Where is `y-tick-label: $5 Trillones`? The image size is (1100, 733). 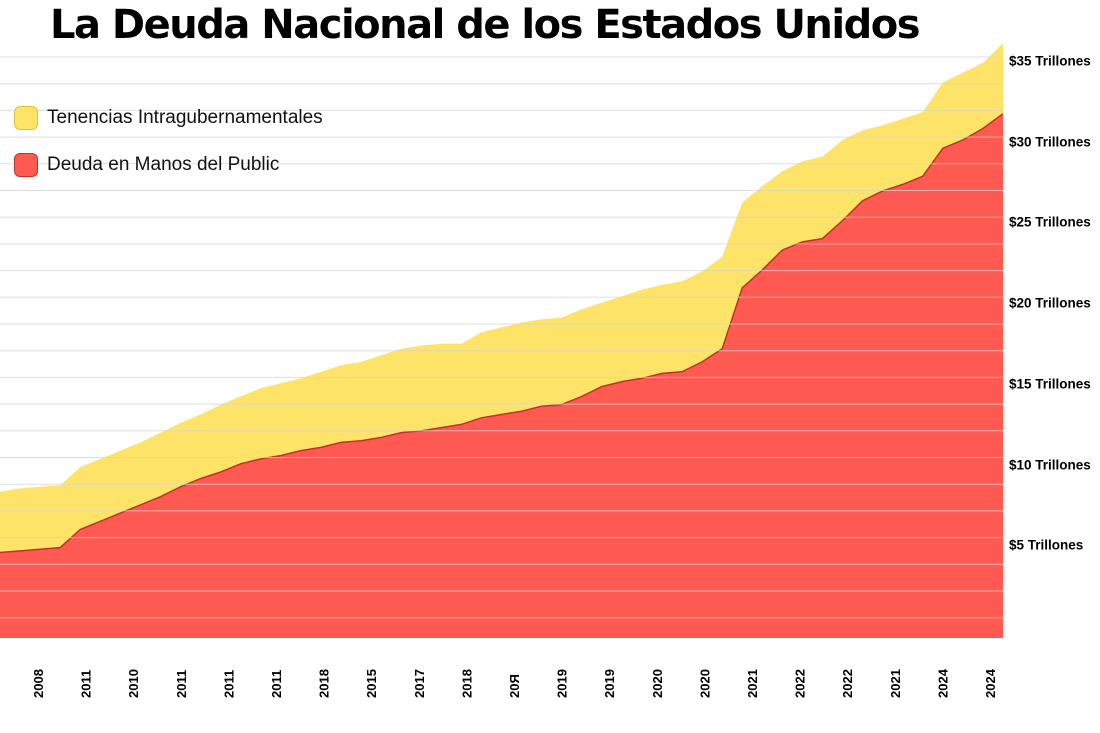
y-tick-label: $5 Trillones is located at coordinates (1046, 545).